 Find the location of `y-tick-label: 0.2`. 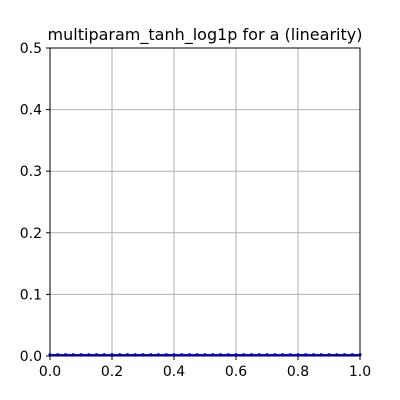

y-tick-label: 0.2 is located at coordinates (31, 234).